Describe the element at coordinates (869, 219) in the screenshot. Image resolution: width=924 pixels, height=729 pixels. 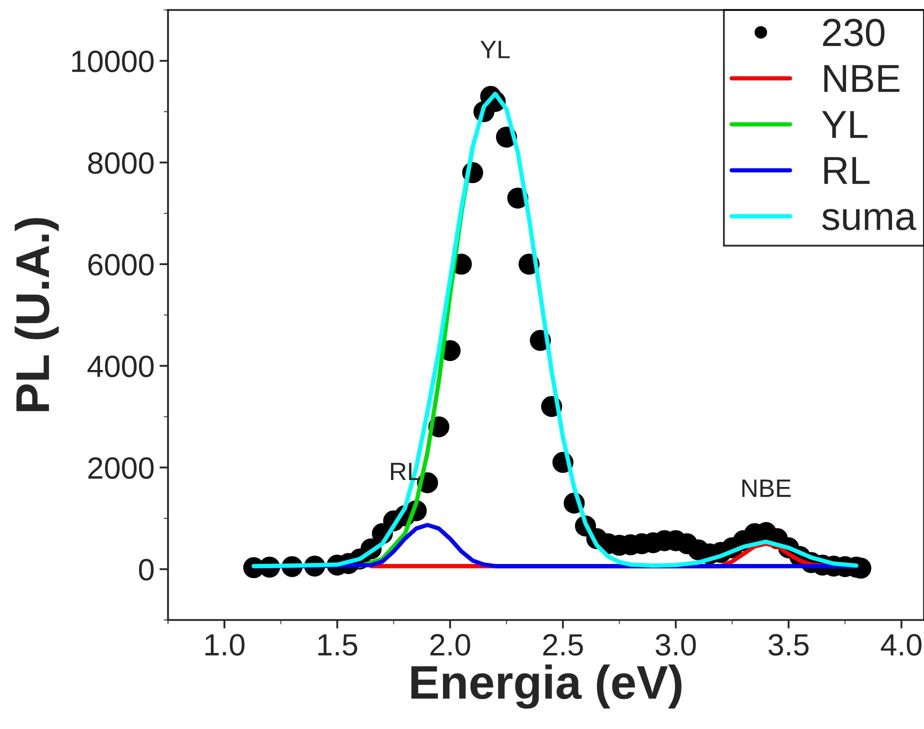
I see `legend-label: suma` at that location.